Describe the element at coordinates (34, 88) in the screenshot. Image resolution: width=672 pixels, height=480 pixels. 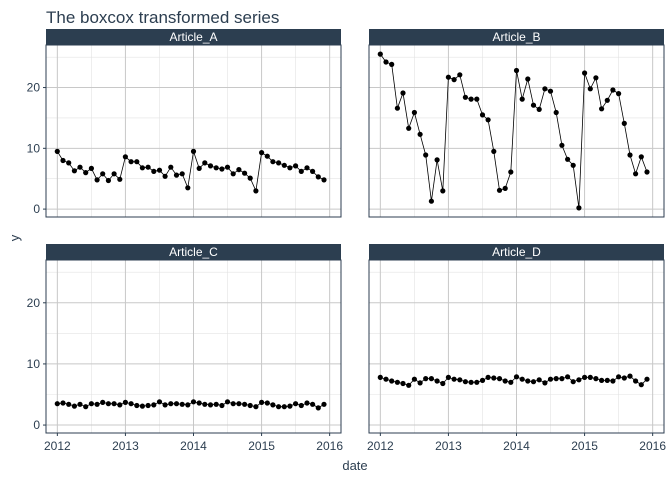
I see `y-tick-label: 20` at that location.